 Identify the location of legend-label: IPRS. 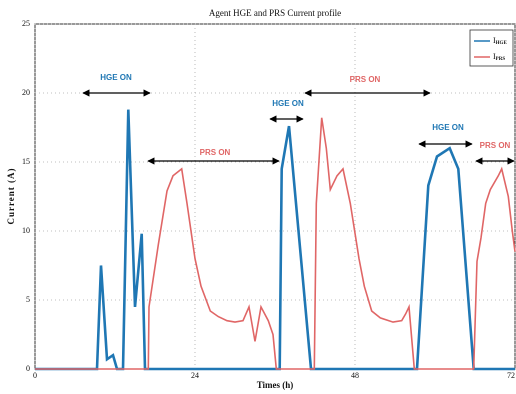
(499, 57).